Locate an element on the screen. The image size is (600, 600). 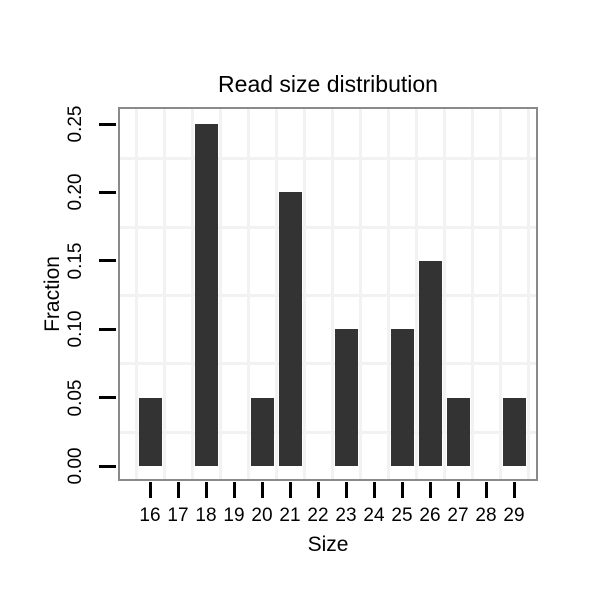
x-tick-label: 22 is located at coordinates (318, 515).